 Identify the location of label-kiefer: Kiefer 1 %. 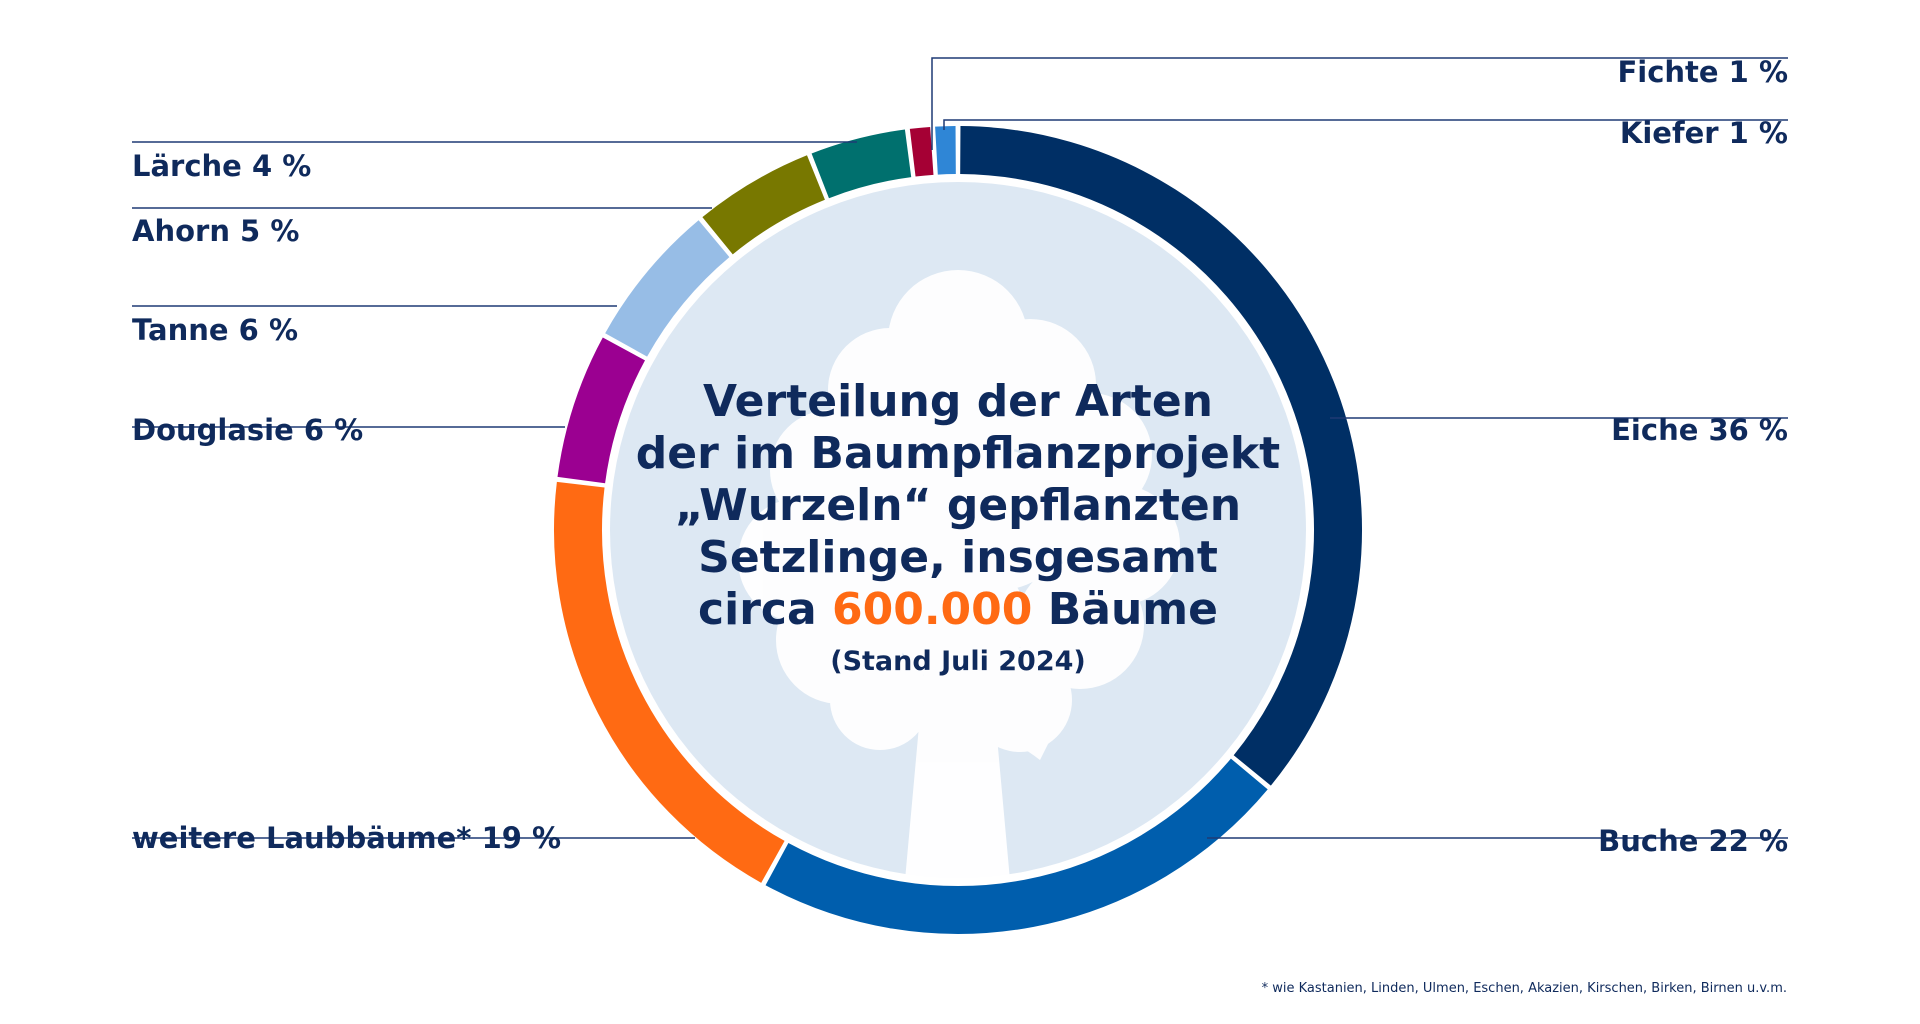
(1704, 133).